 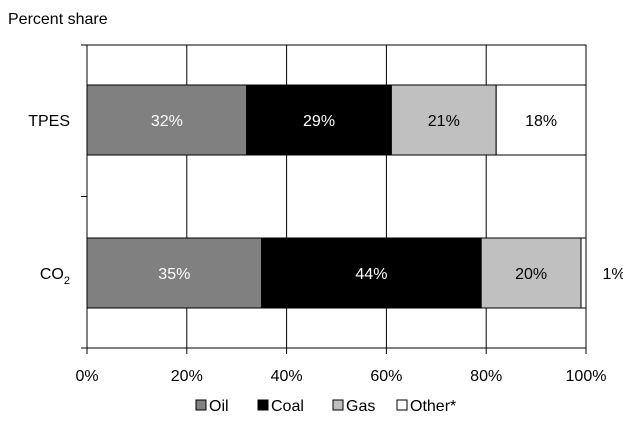 I want to click on data-label: 18%, so click(x=541, y=121).